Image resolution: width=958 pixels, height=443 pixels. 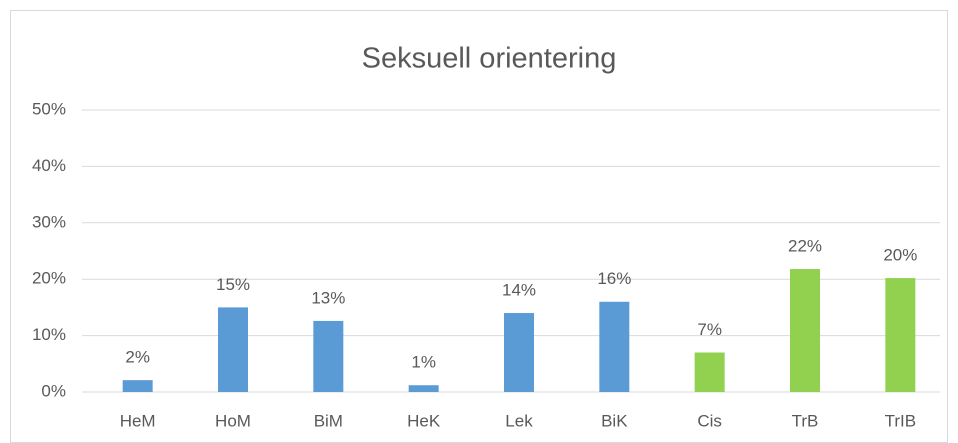 What do you see at coordinates (328, 420) in the screenshot?
I see `x-tick-label: BiM` at bounding box center [328, 420].